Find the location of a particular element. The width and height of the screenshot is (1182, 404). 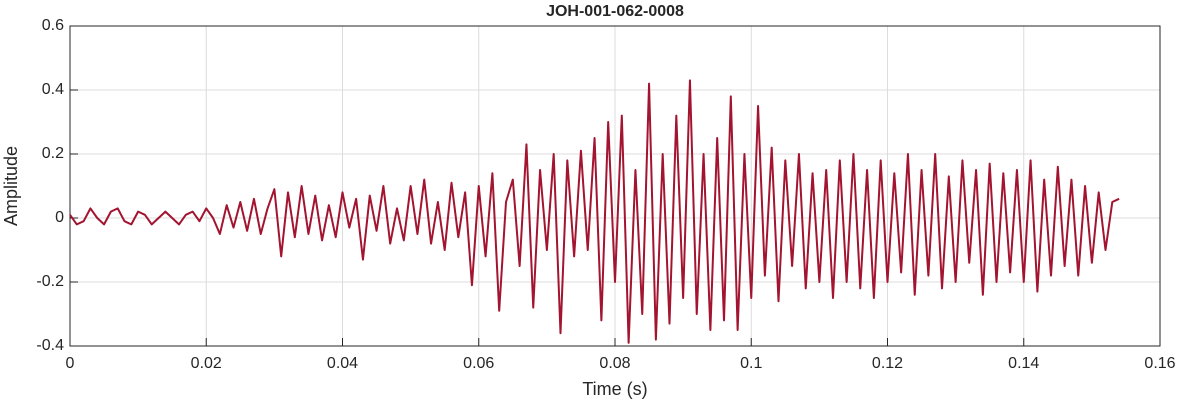

x-tick-label: 0 is located at coordinates (70, 363).